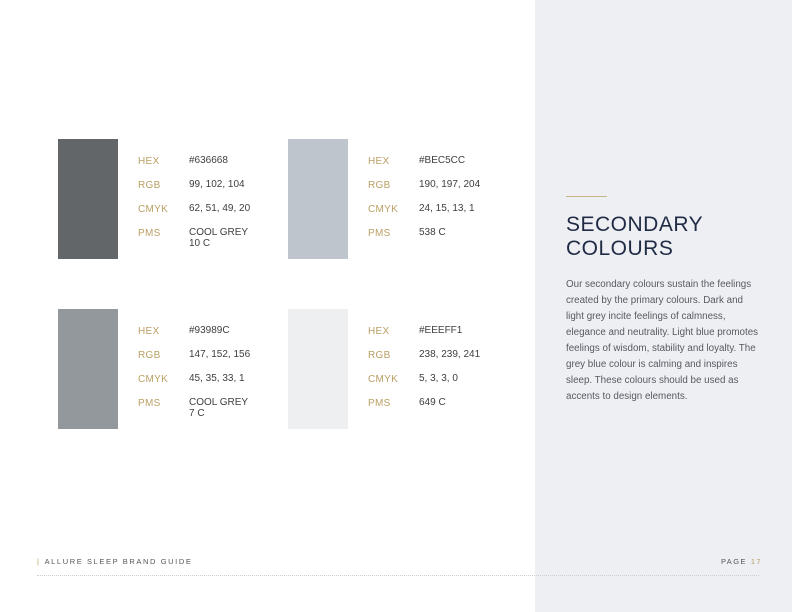 This screenshot has width=792, height=612. Describe the element at coordinates (447, 208) in the screenshot. I see `cmyk-value: 24, 15, 13, 1` at that location.